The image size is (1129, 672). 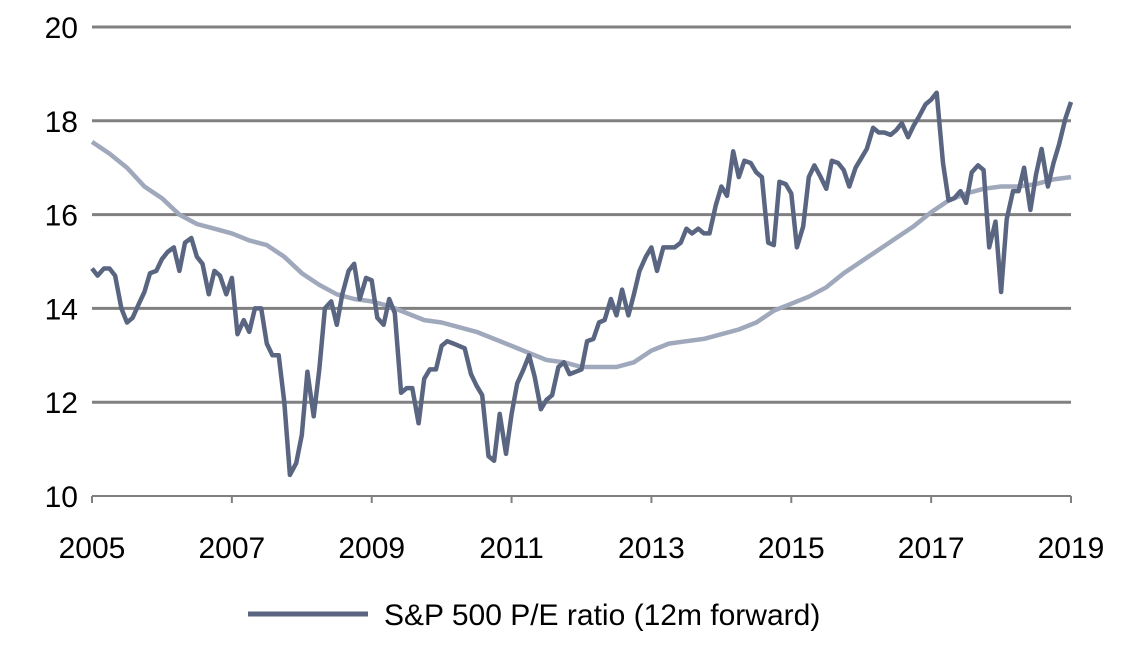 What do you see at coordinates (1071, 548) in the screenshot?
I see `x-tick-label-2019: 2019` at bounding box center [1071, 548].